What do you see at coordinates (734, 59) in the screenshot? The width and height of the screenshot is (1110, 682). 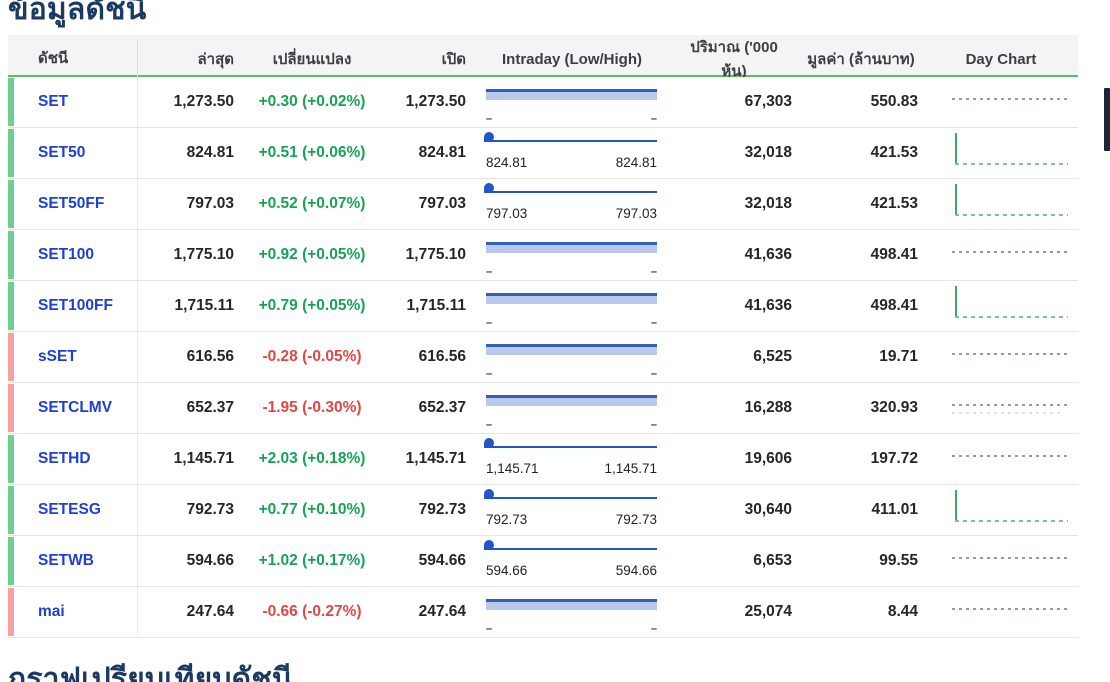 I see `column-header-volume: ปริมาณ ('000 หุ้น)` at bounding box center [734, 59].